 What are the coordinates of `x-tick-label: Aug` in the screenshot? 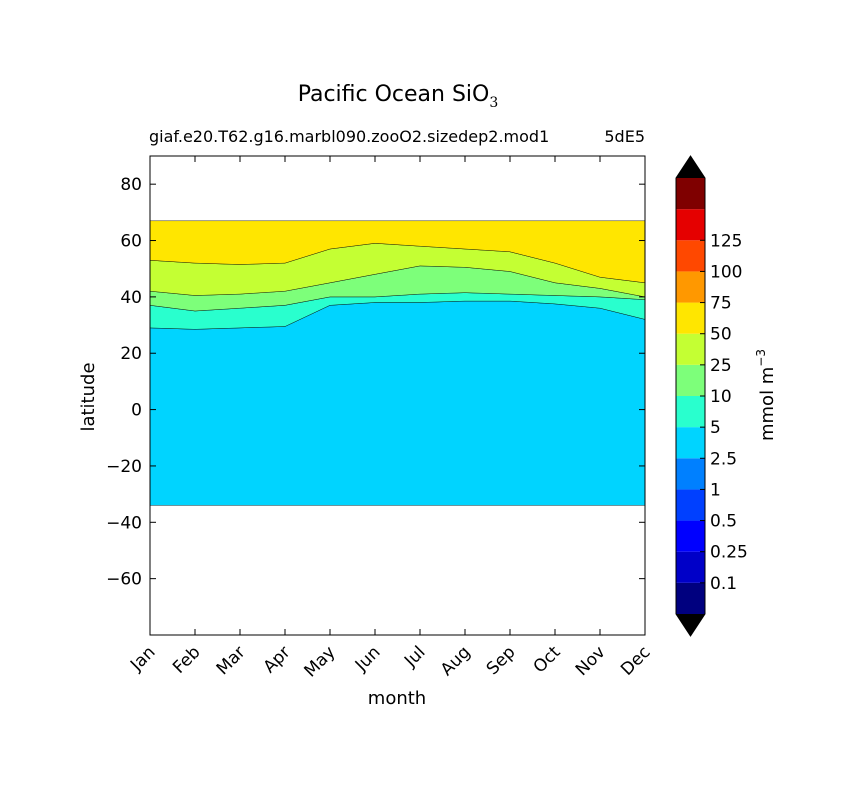 It's located at (456, 661).